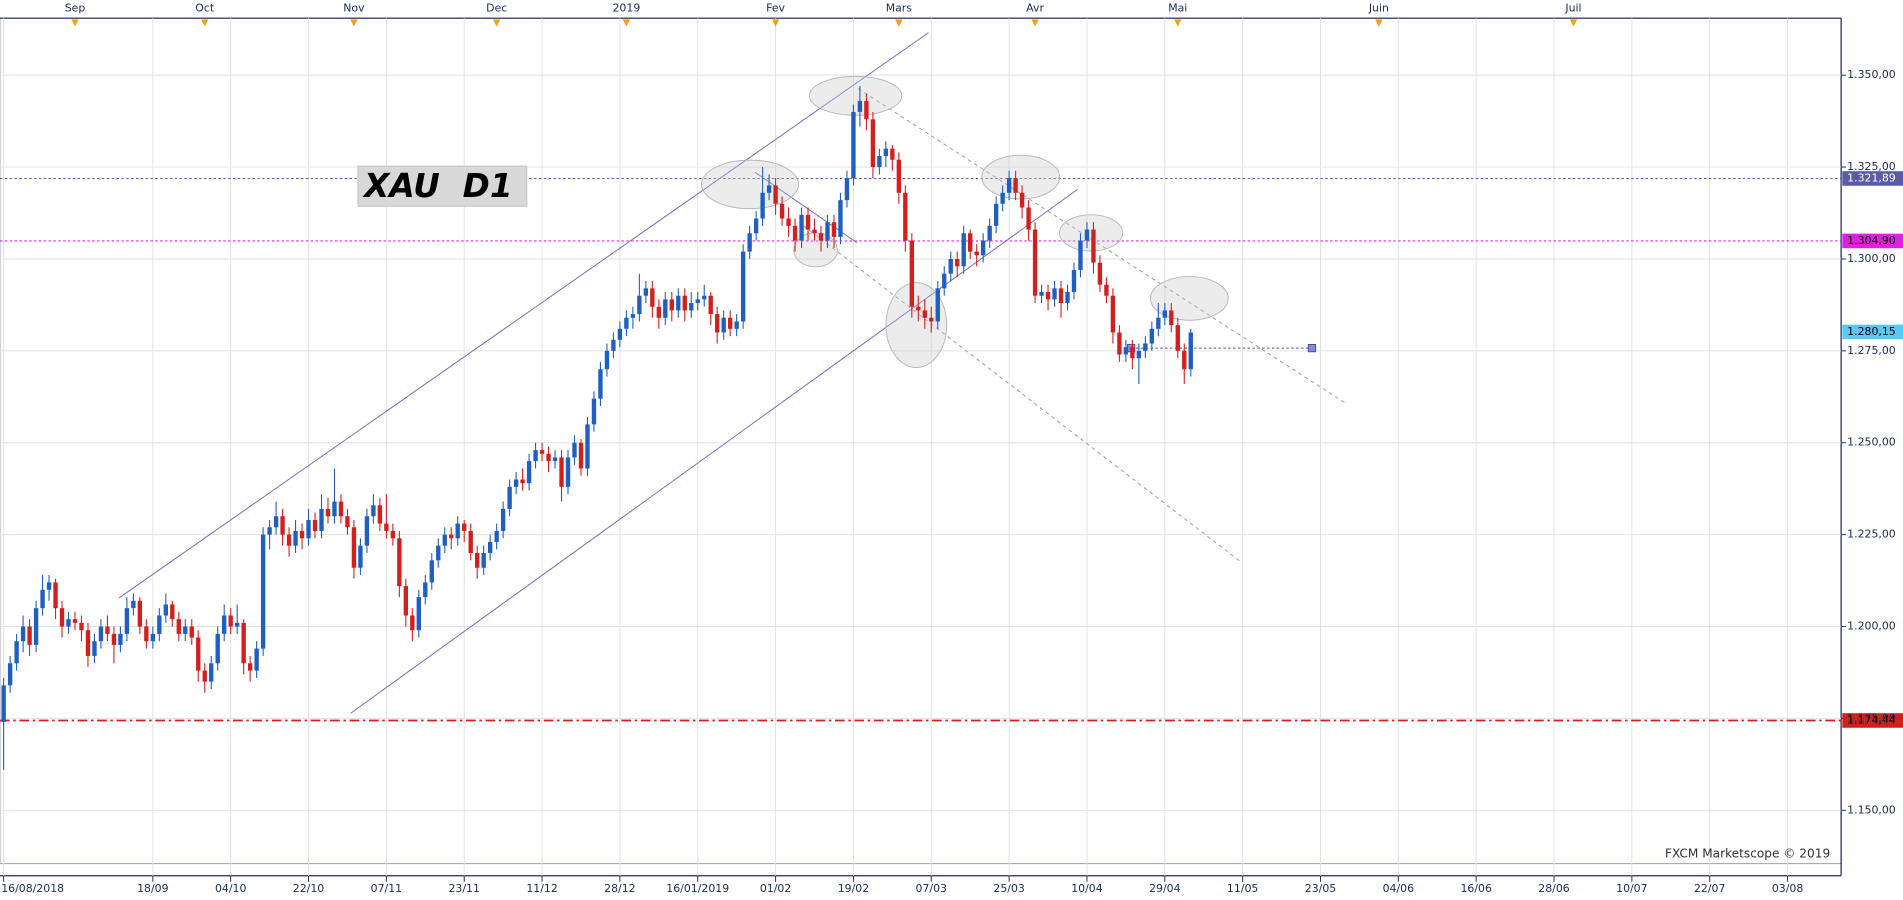 Image resolution: width=1903 pixels, height=900 pixels. Describe the element at coordinates (619, 888) in the screenshot. I see `x-tick-label: 28/12` at that location.